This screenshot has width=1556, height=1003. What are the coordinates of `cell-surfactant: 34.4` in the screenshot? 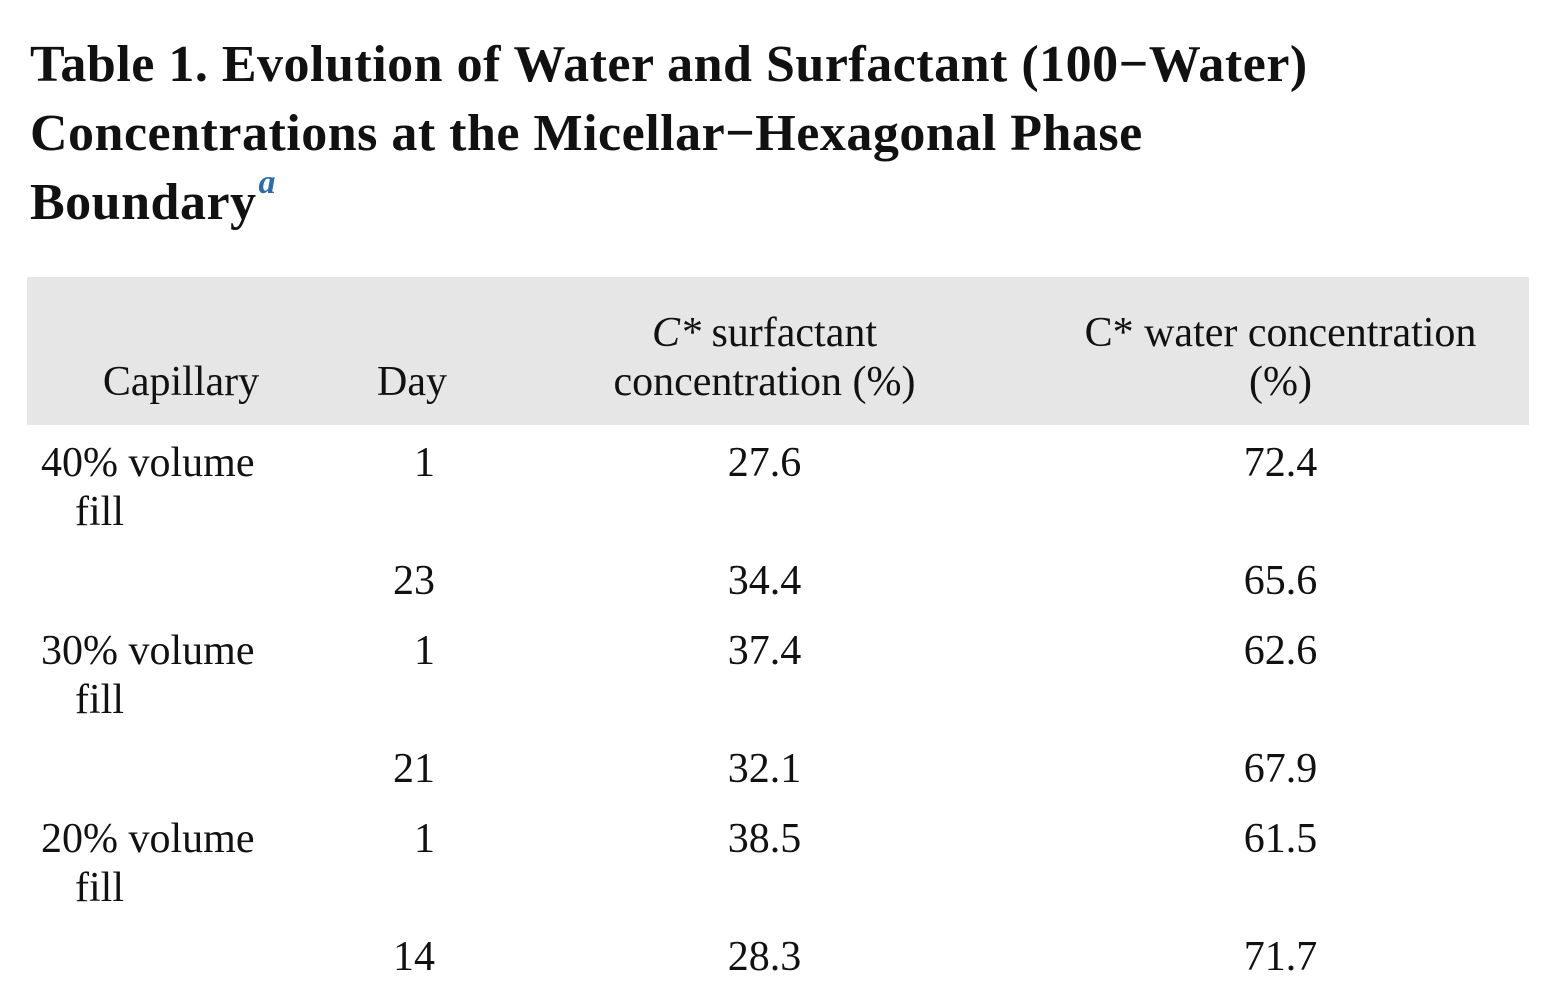 It's located at (764, 581).